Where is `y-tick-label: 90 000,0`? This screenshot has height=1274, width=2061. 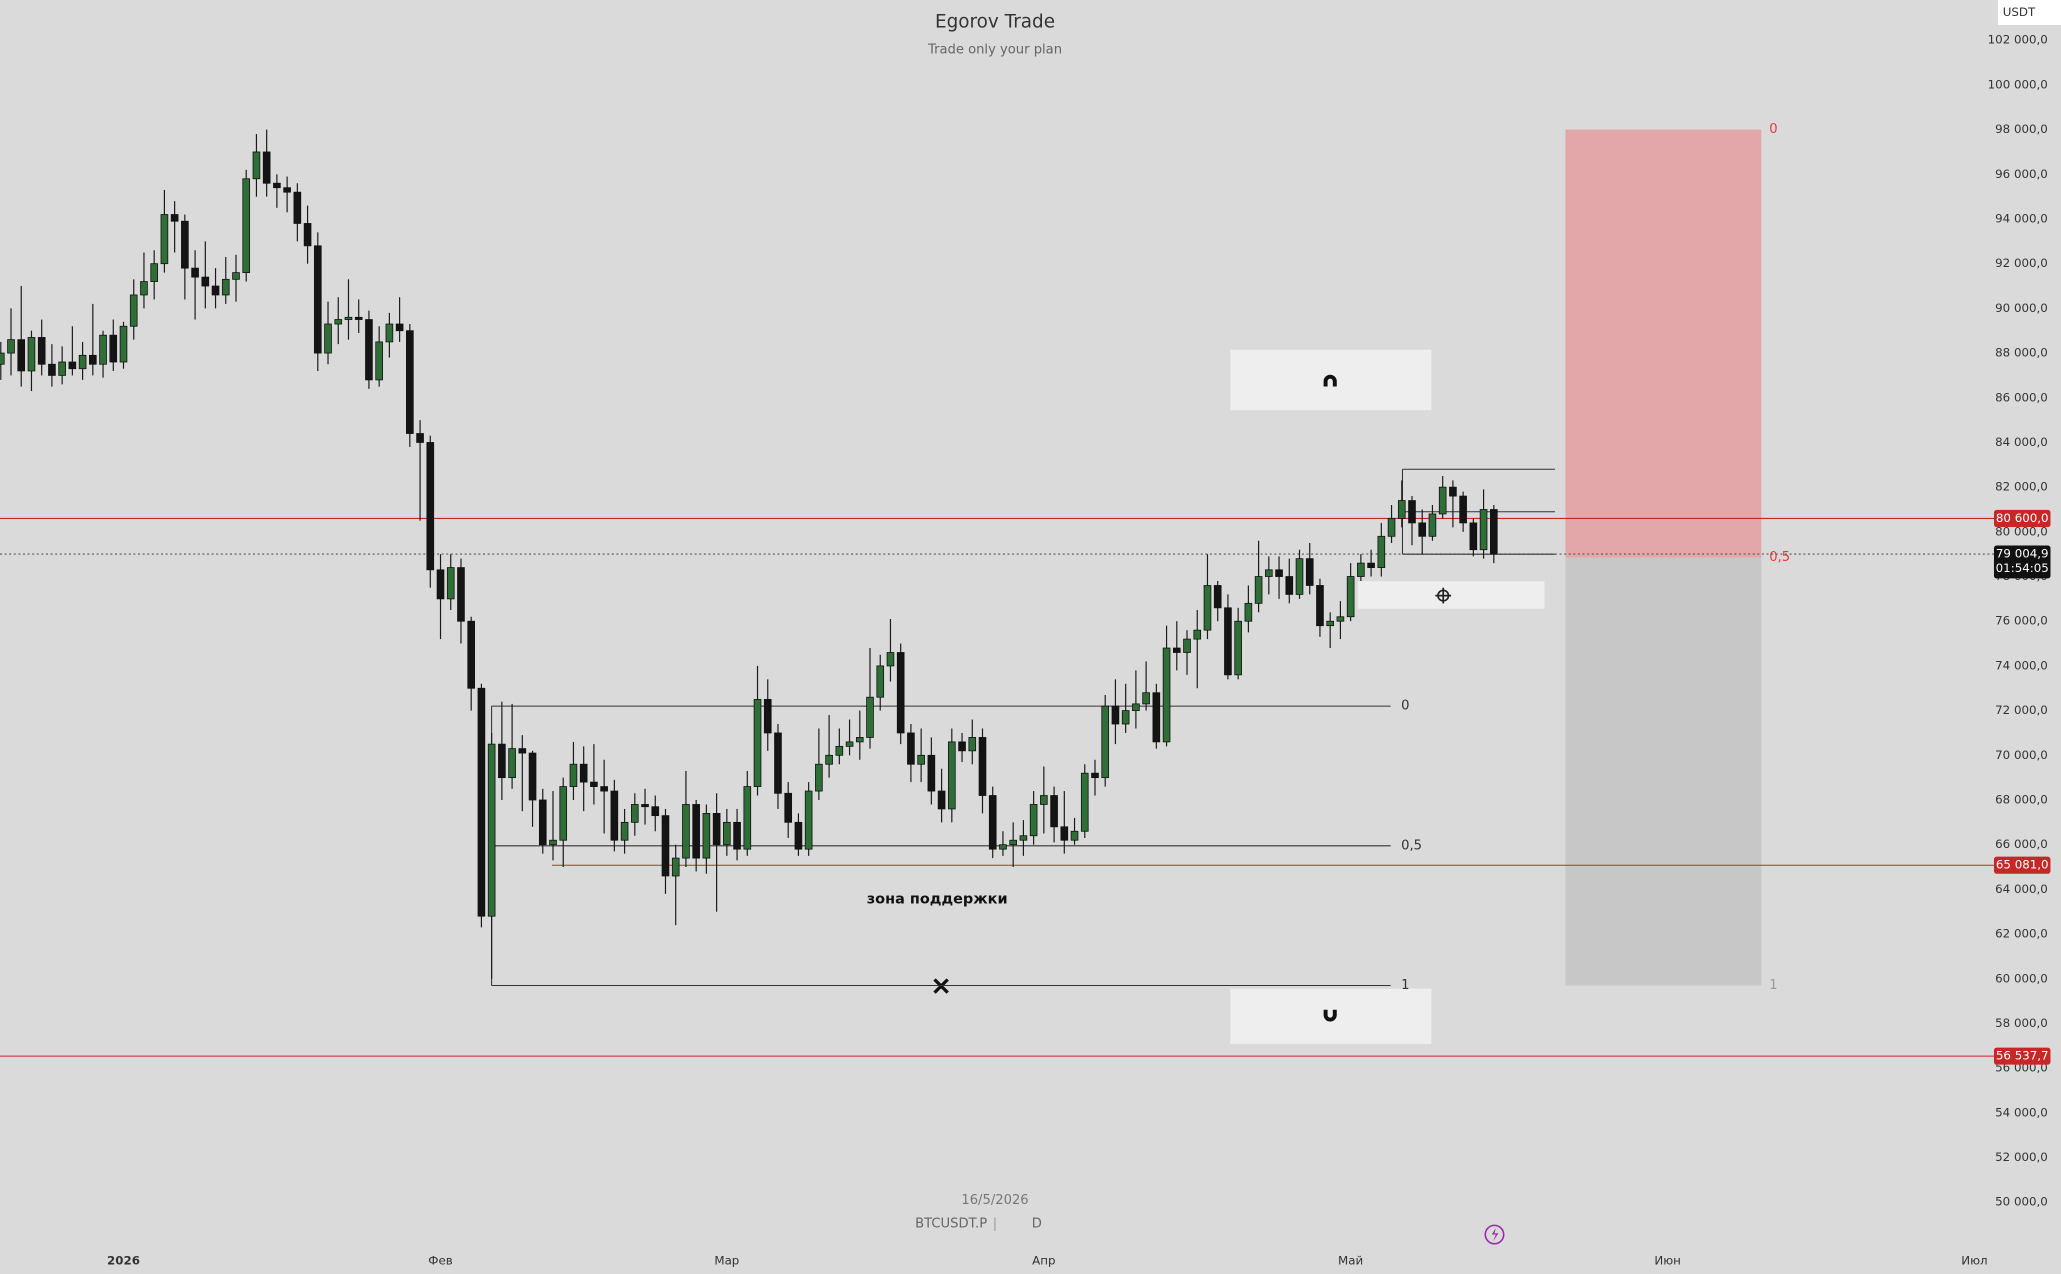
y-tick-label: 90 000,0 is located at coordinates (2021, 308).